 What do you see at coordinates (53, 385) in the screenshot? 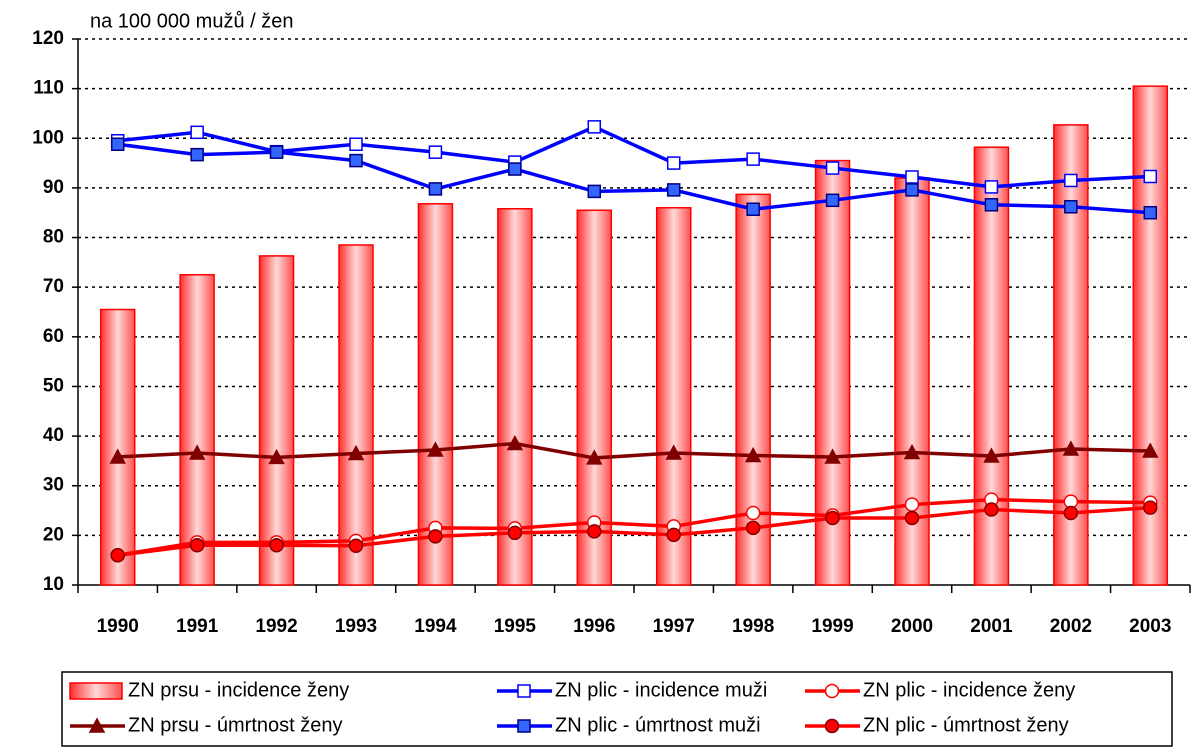
I see `y-tick-label: 50` at bounding box center [53, 385].